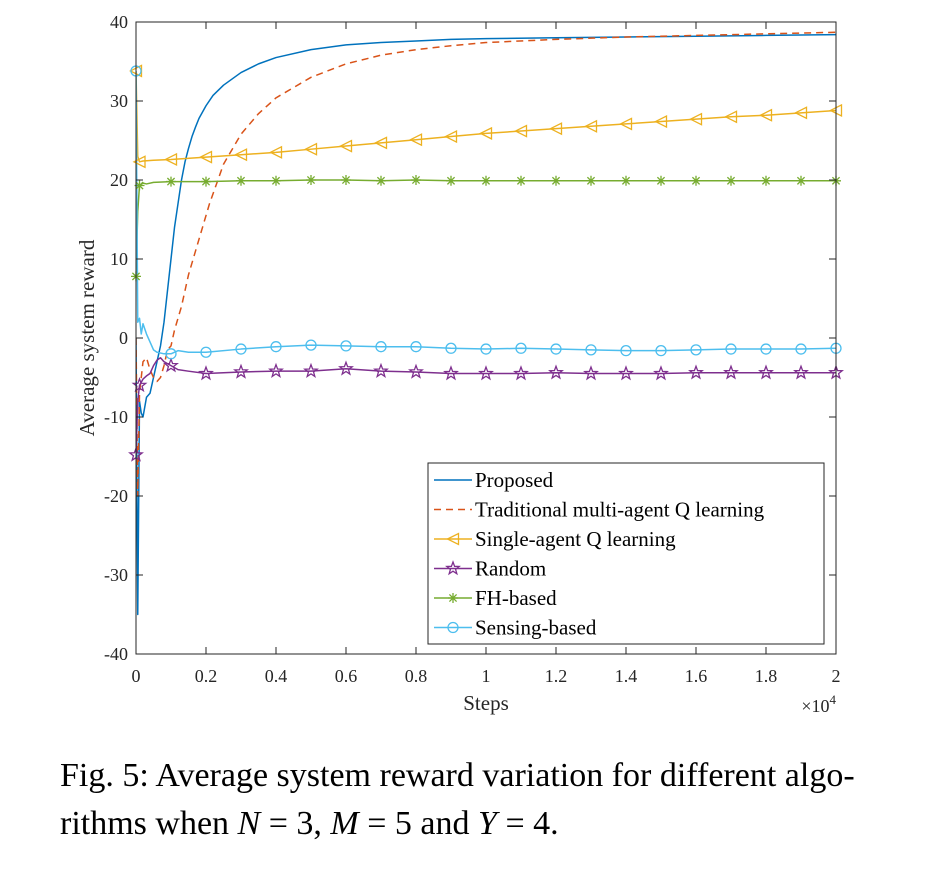 Image resolution: width=948 pixels, height=870 pixels. I want to click on x-tick-label: 0.8, so click(416, 676).